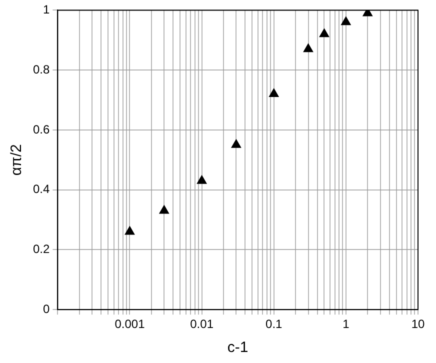 This screenshot has width=436, height=363. Describe the element at coordinates (237, 347) in the screenshot. I see `x-axis-title: c-1` at that location.